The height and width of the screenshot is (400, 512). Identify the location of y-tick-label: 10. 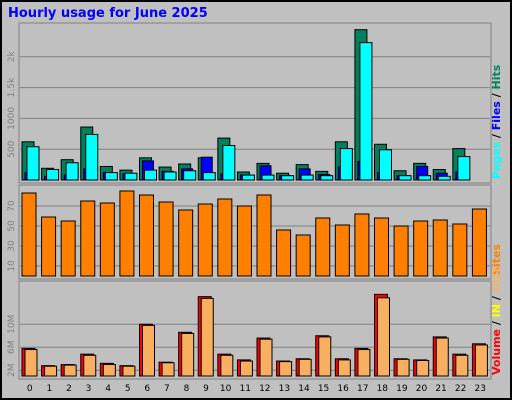
(12, 266).